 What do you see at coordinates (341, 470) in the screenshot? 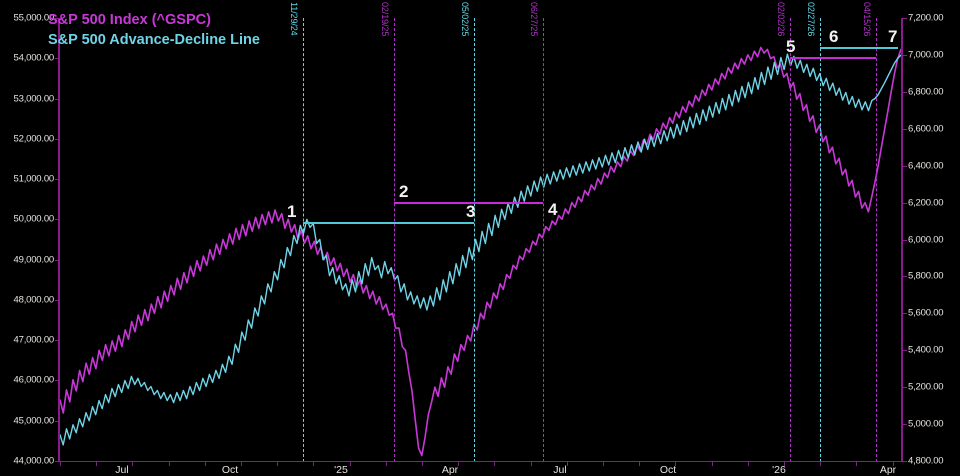
I see `x-axis-tick-label: '25` at bounding box center [341, 470].